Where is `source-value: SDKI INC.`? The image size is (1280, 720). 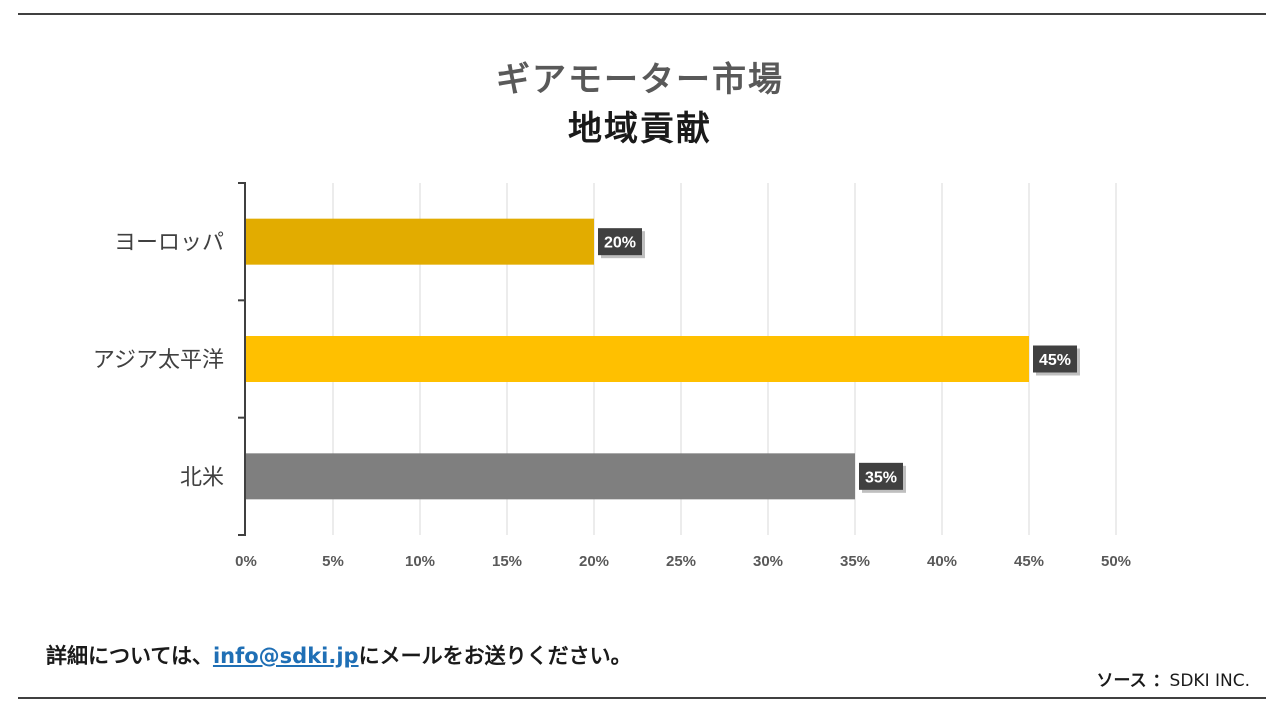
source-value: SDKI INC. is located at coordinates (1209, 681).